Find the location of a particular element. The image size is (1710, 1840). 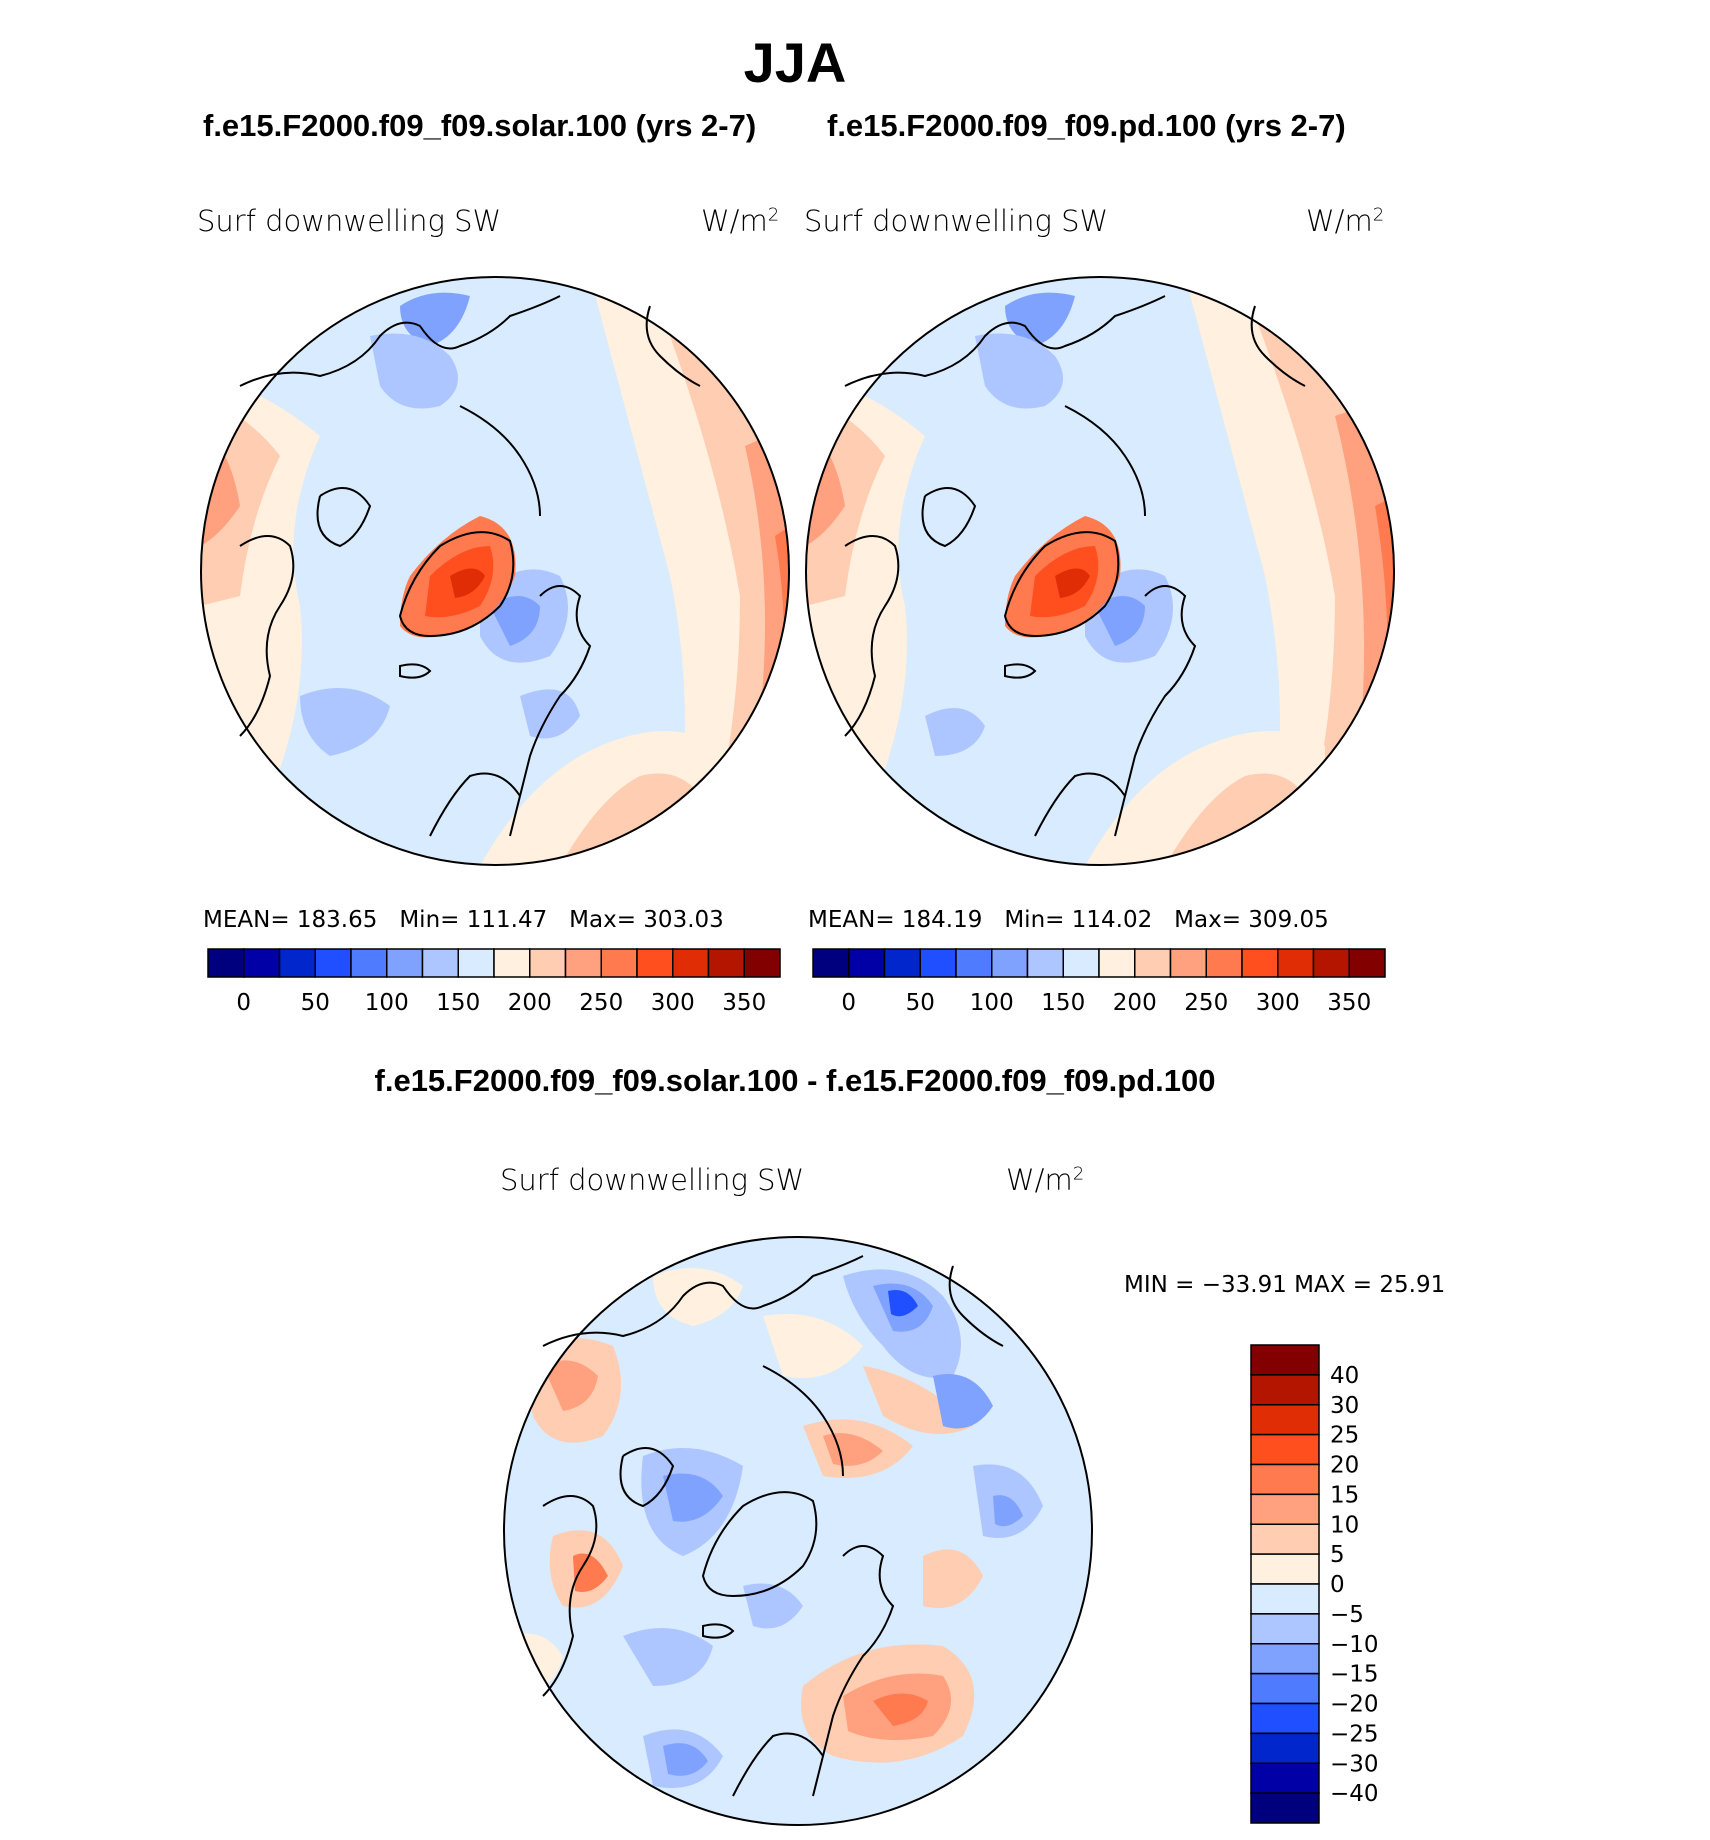

right-case-title: f.e15.F2000.f09_f09.pd.100 (yrs 2-7) is located at coordinates (1086, 125).